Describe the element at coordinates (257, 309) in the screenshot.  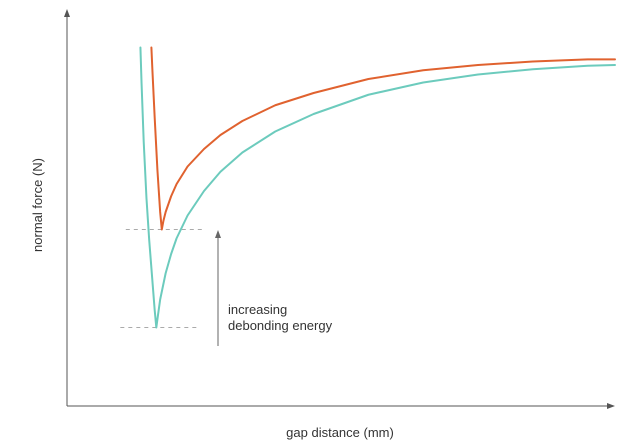
I see `annotation-text-line-1: increasing` at that location.